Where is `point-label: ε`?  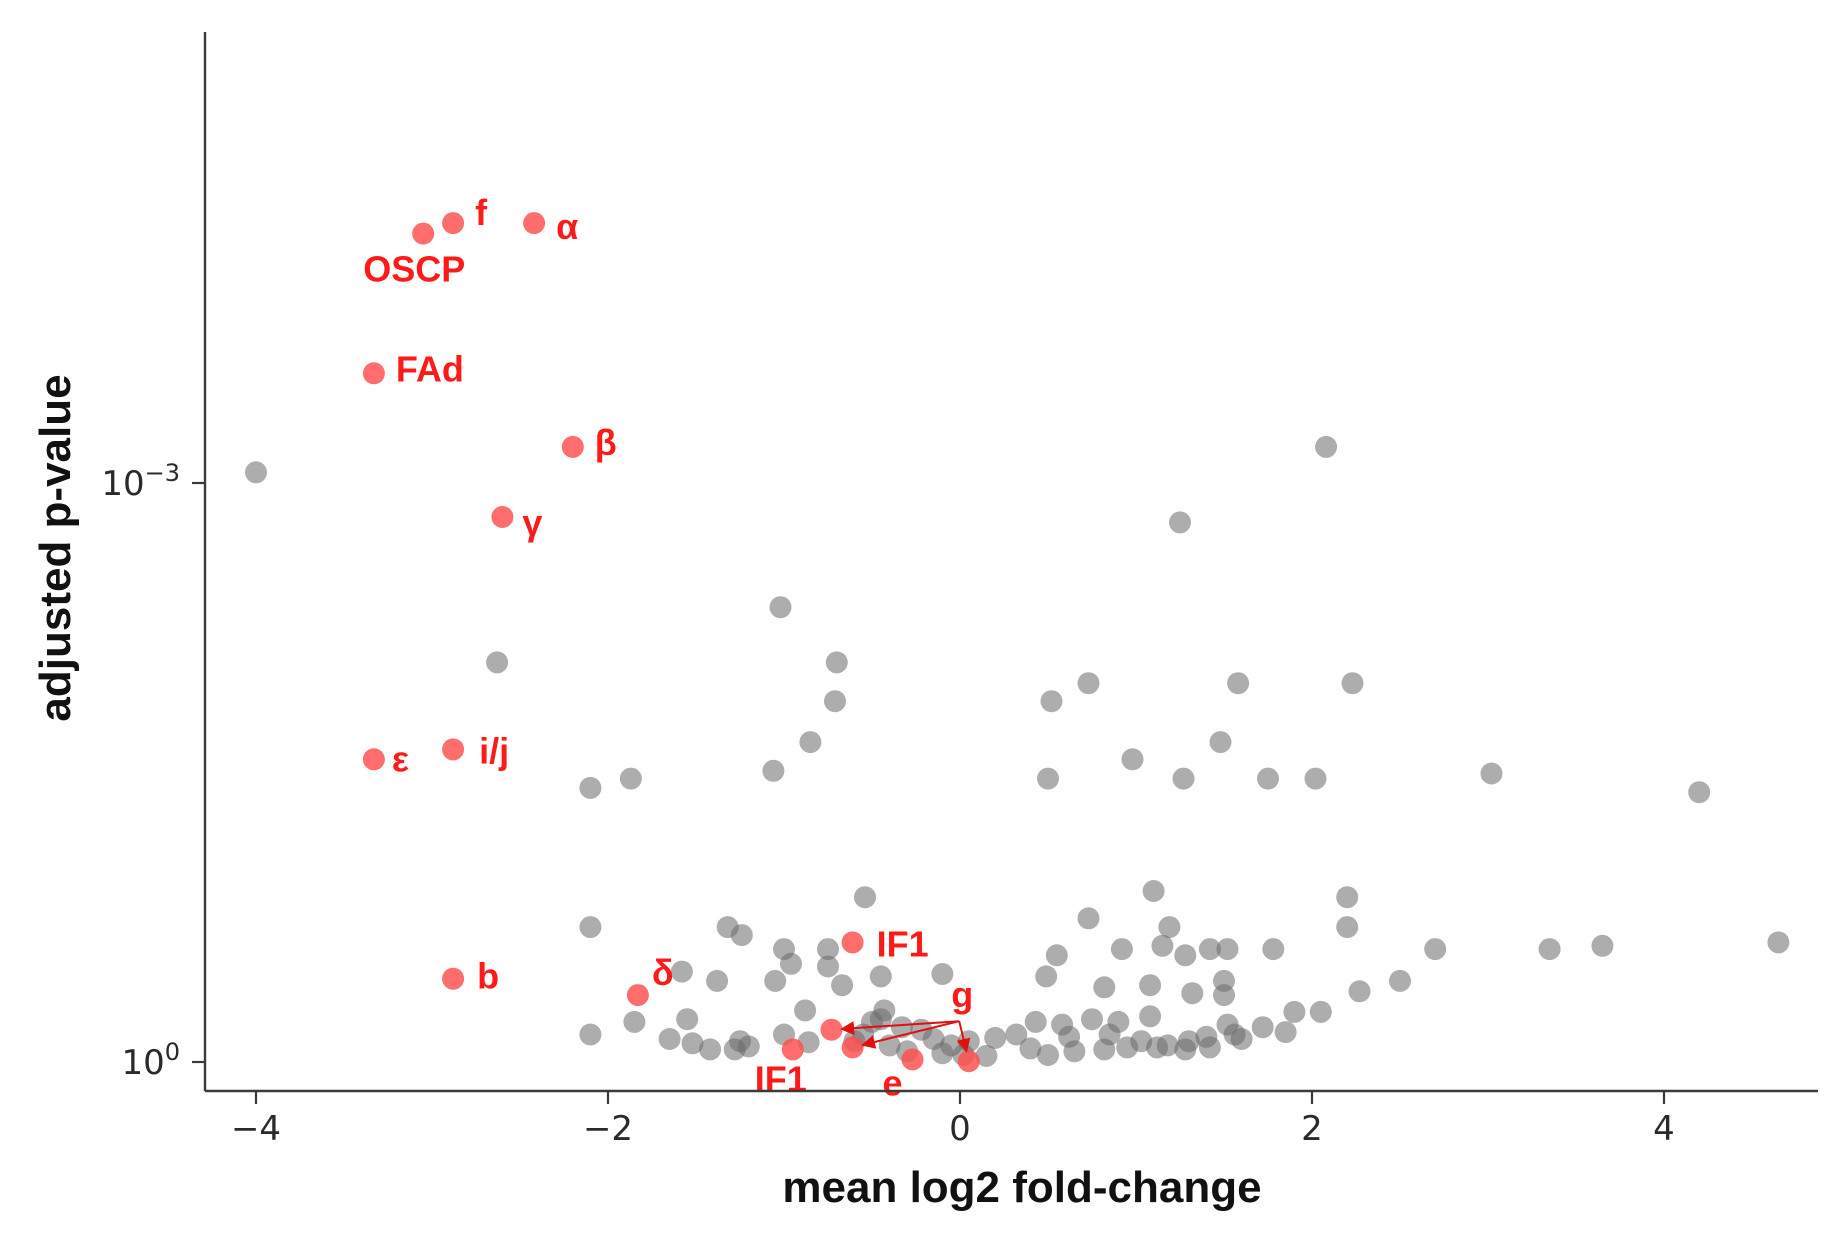
point-label: ε is located at coordinates (400, 758).